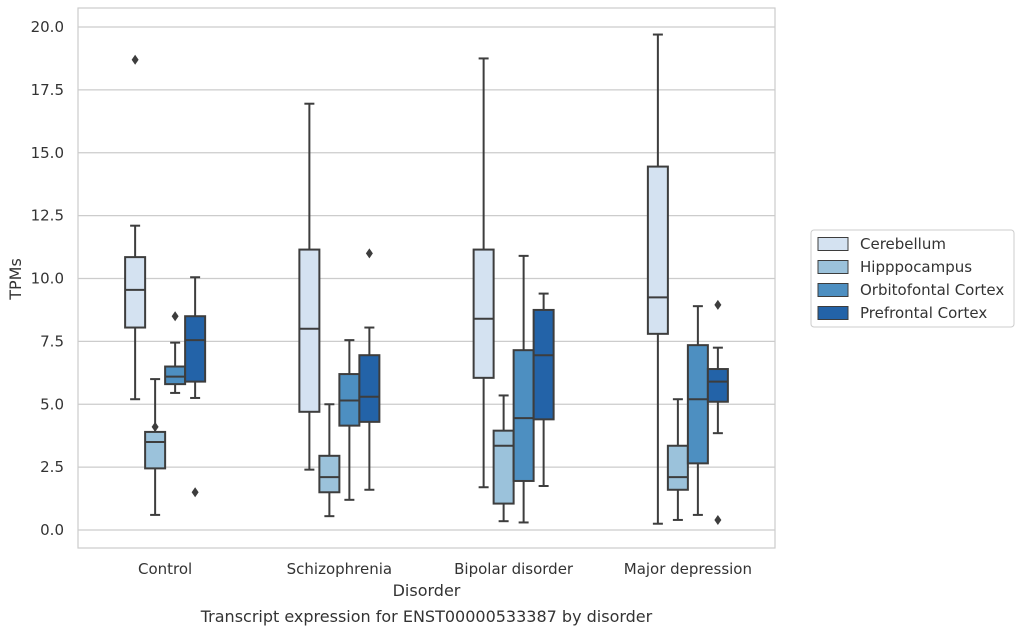  Describe the element at coordinates (15, 279) in the screenshot. I see `y-axis-label: TPMs` at that location.